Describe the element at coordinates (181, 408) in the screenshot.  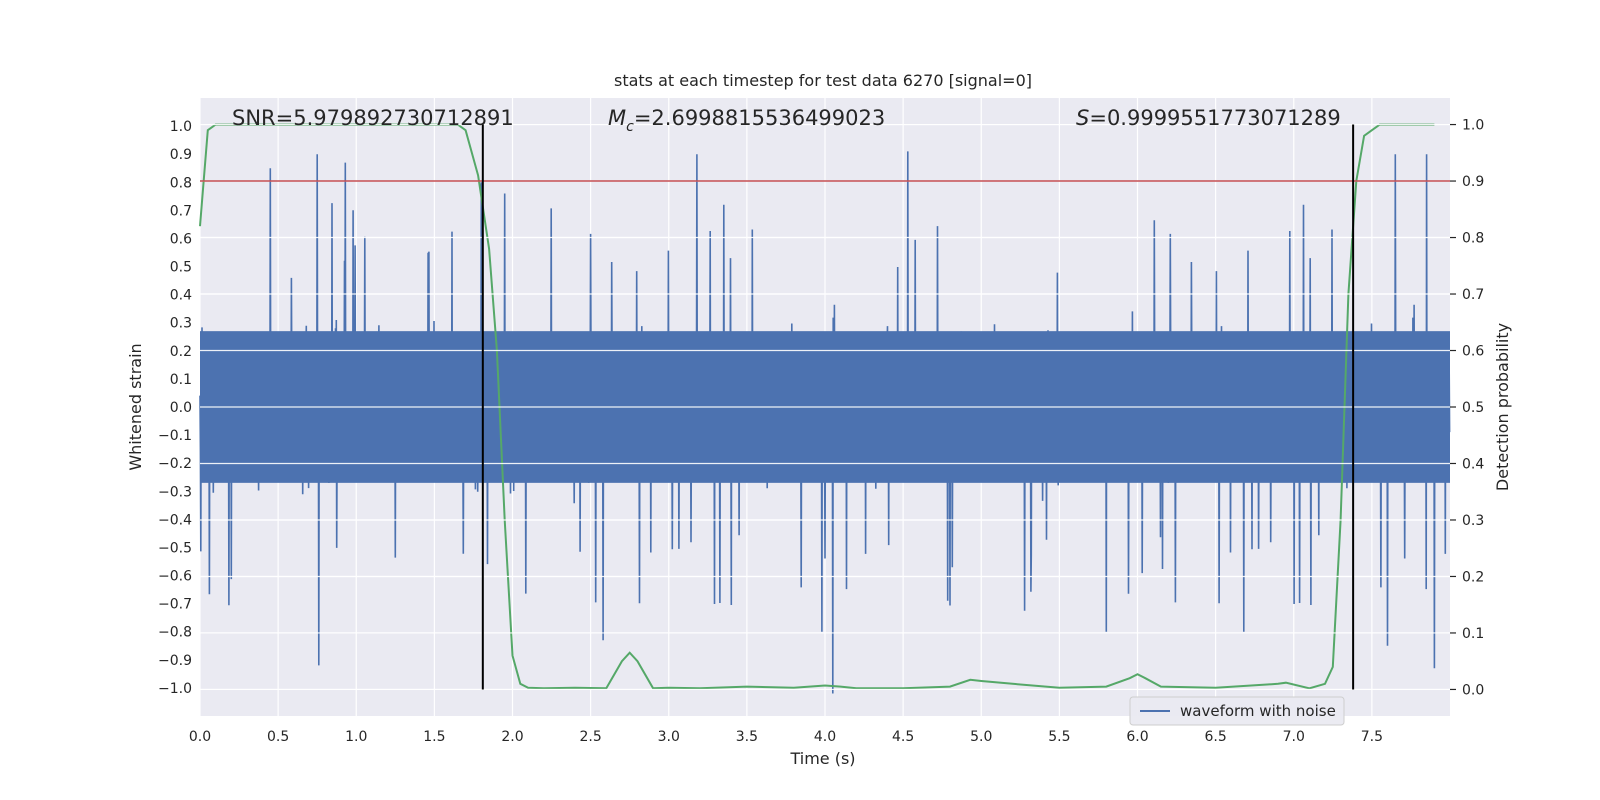
I see `y-tick-label: 0.0` at that location.